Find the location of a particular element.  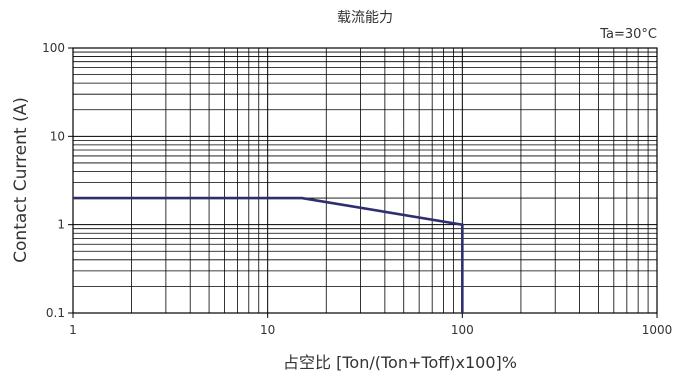

x-tick-label: 1000 is located at coordinates (657, 330).